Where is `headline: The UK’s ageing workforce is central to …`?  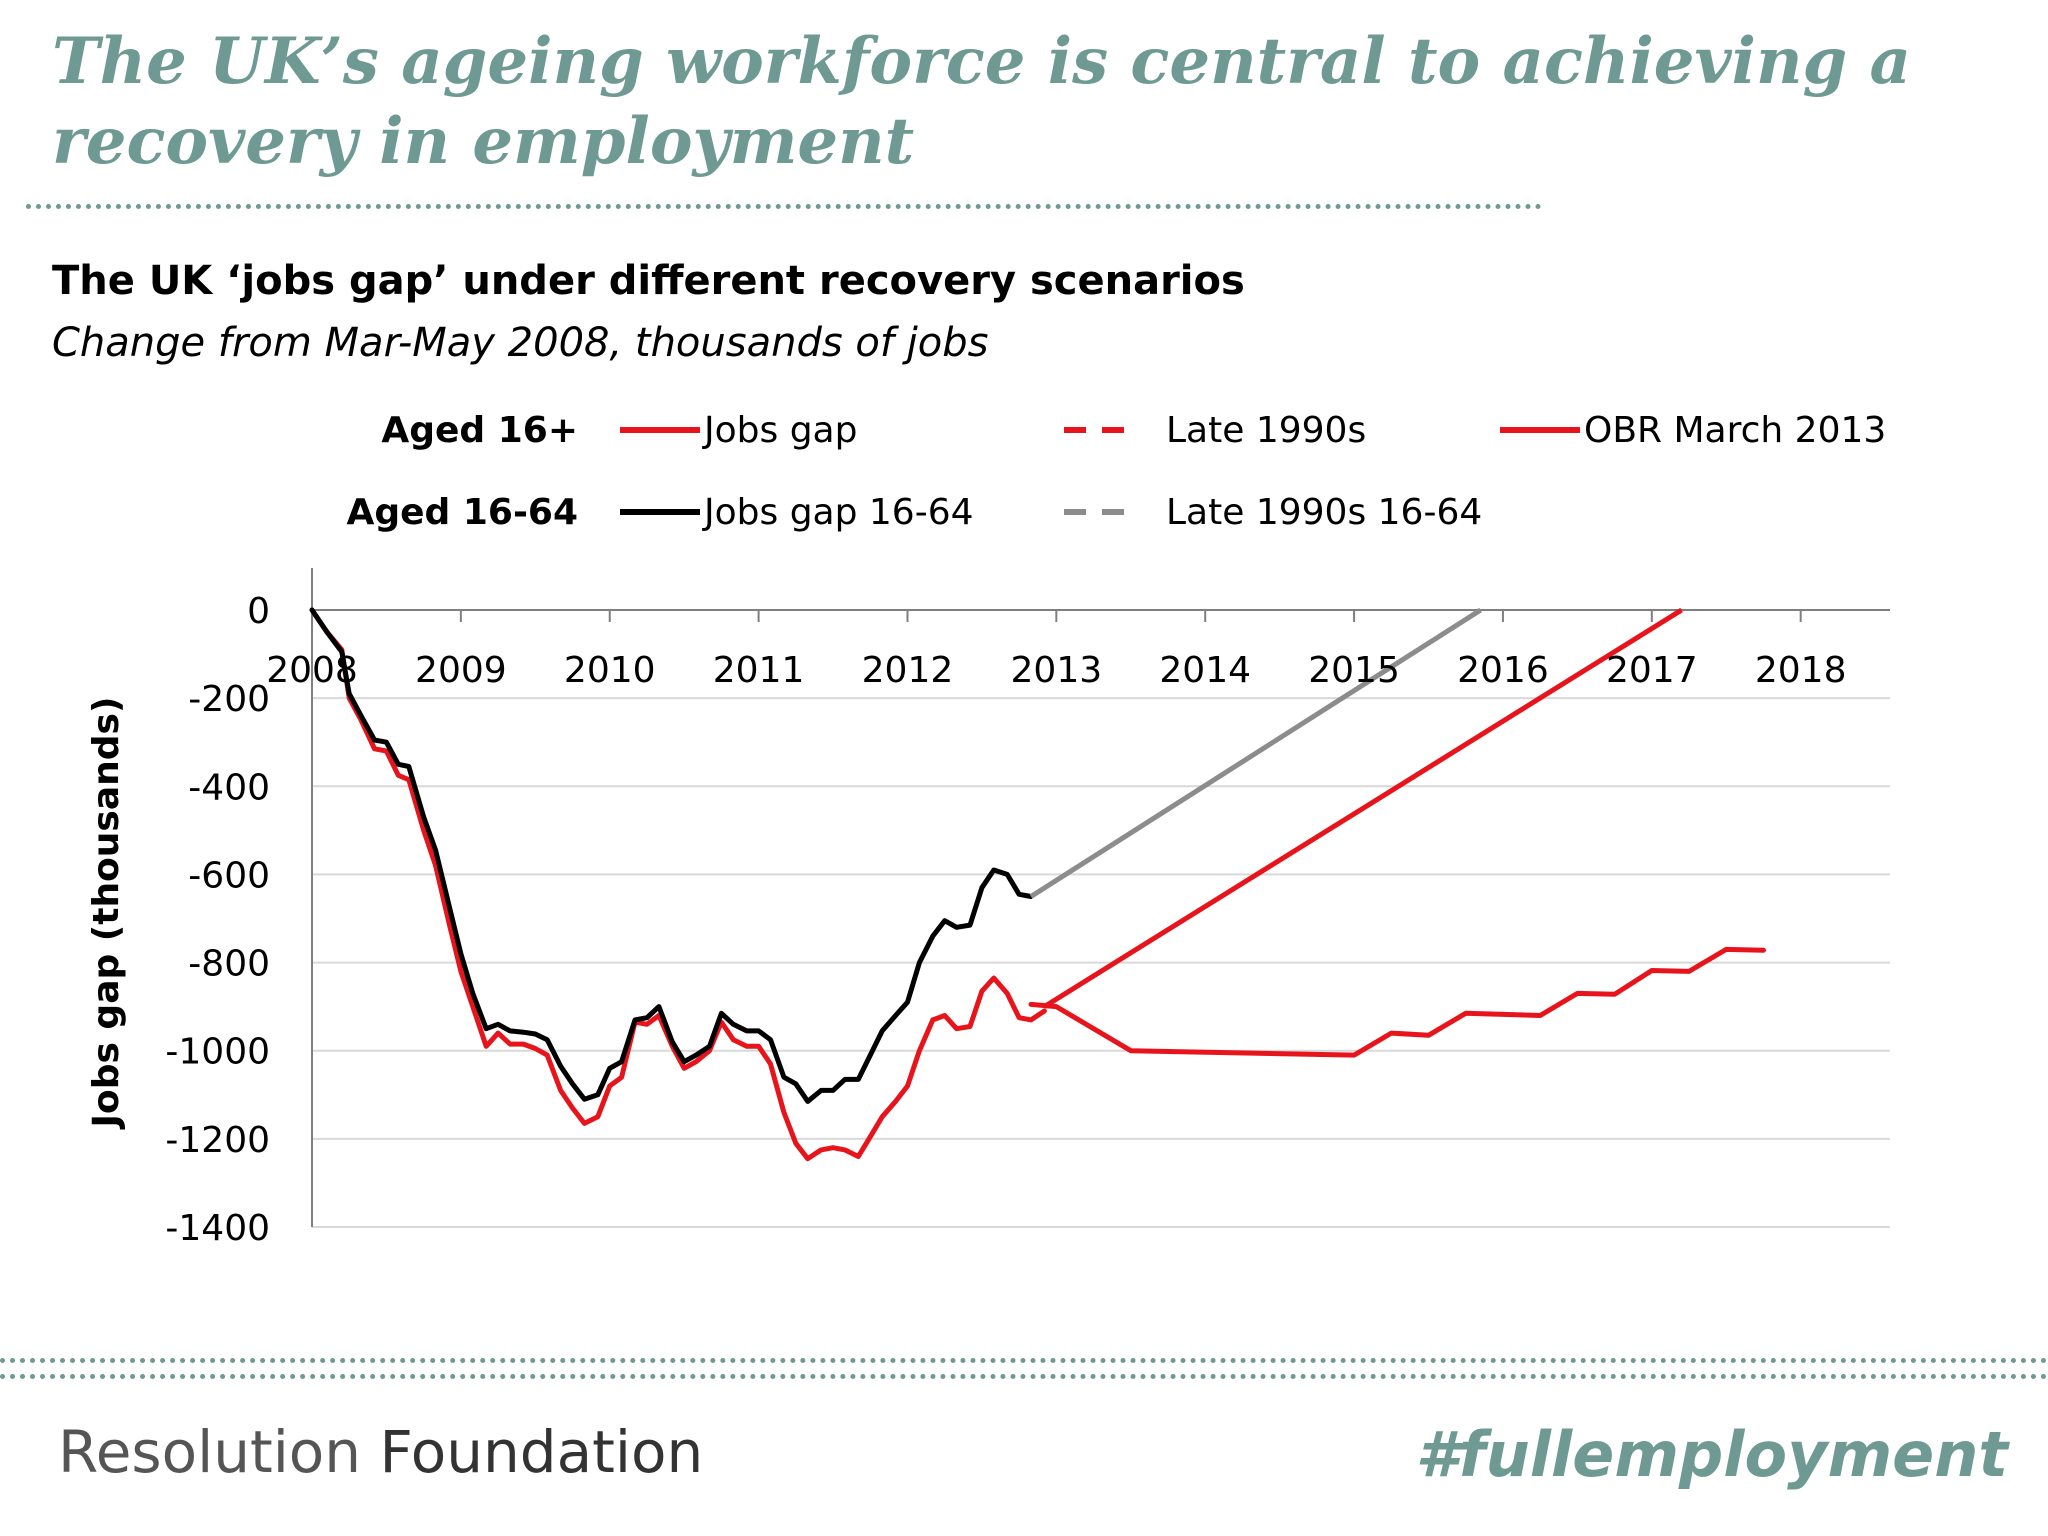
headline: The UK’s ageing workforce is central to … is located at coordinates (981, 101).